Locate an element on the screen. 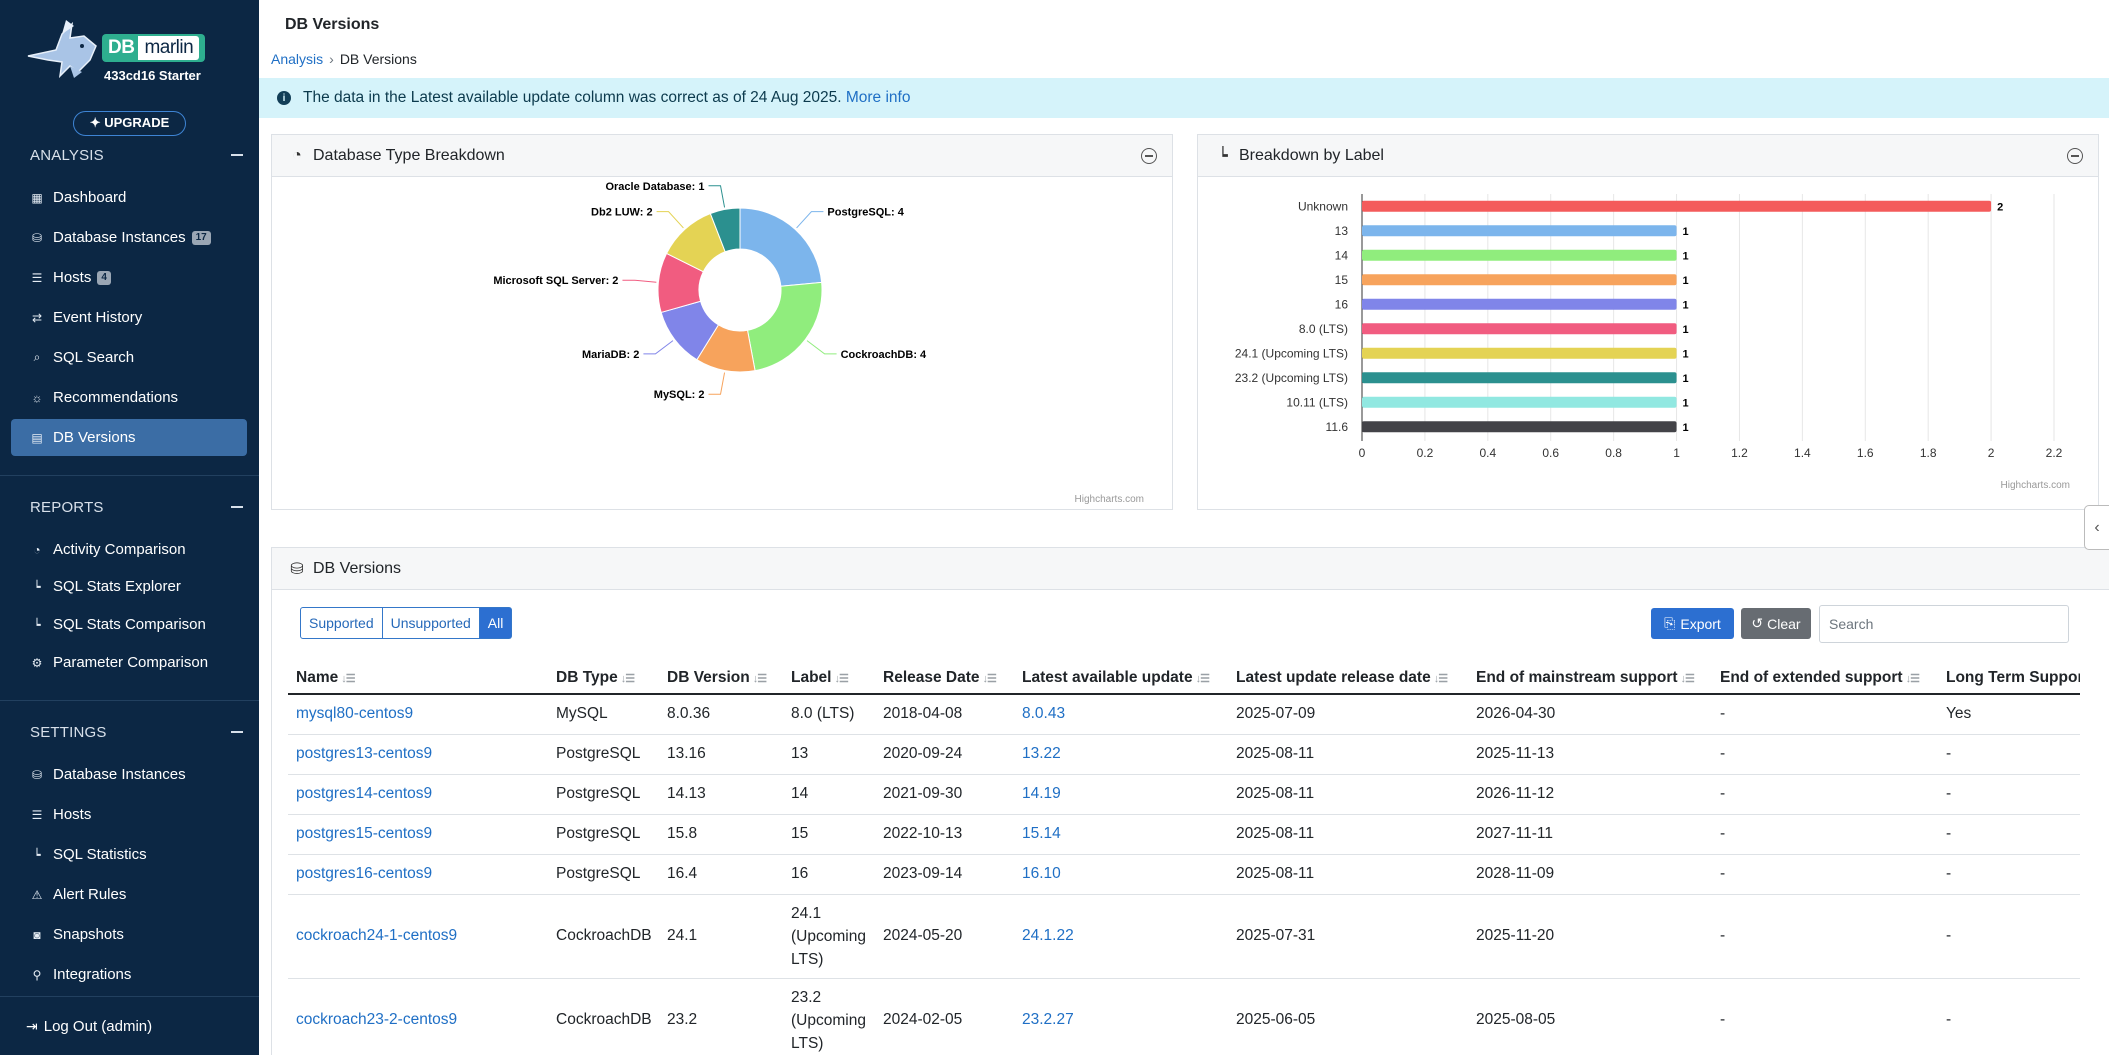  filter-supported-button: Supported is located at coordinates (341, 623).